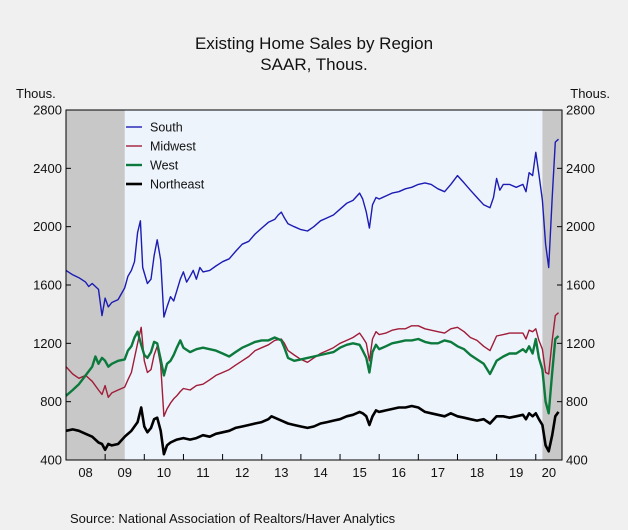  What do you see at coordinates (577, 460) in the screenshot?
I see `y-tick-label-right: 400` at bounding box center [577, 460].